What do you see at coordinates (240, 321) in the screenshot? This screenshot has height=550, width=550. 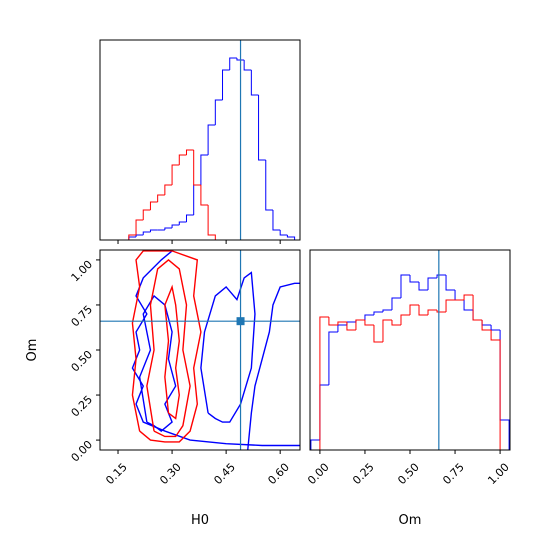 I see `truth-point` at bounding box center [240, 321].